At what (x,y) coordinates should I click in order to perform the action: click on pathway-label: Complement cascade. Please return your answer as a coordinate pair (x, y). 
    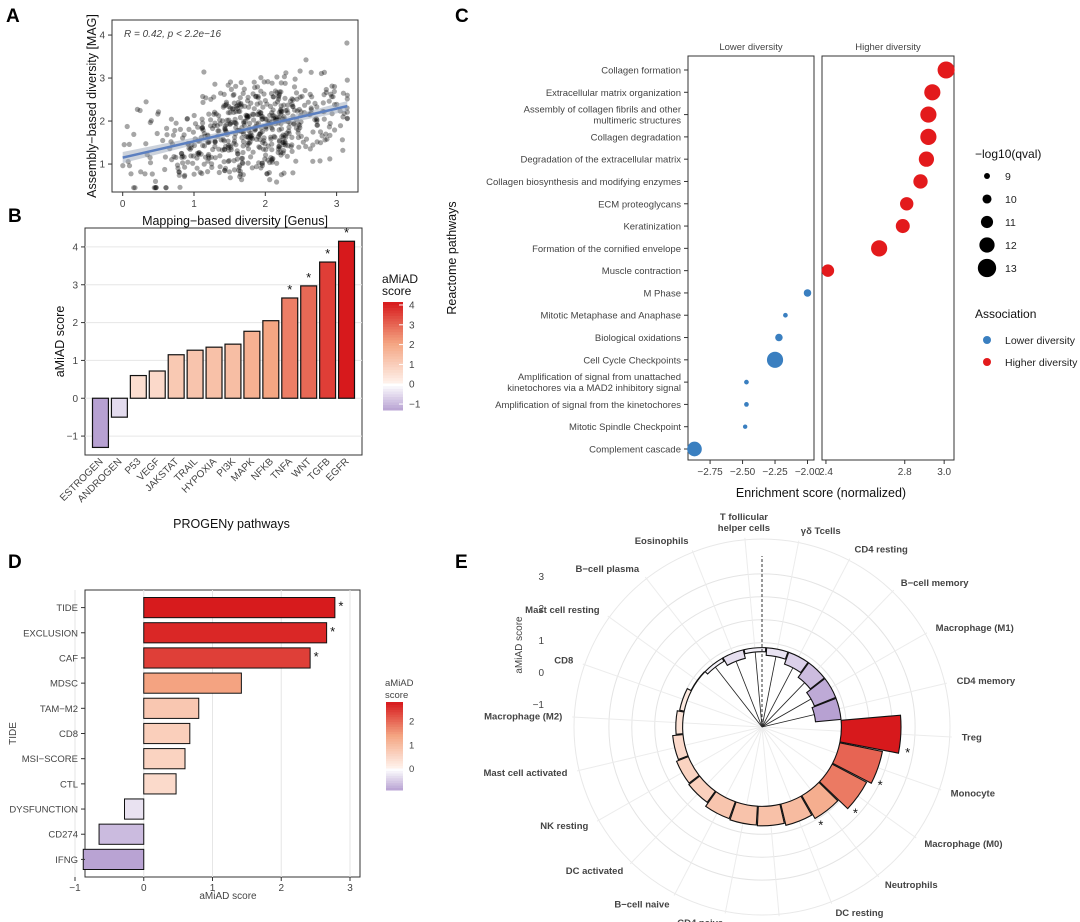
    Looking at the image, I should click on (635, 450).